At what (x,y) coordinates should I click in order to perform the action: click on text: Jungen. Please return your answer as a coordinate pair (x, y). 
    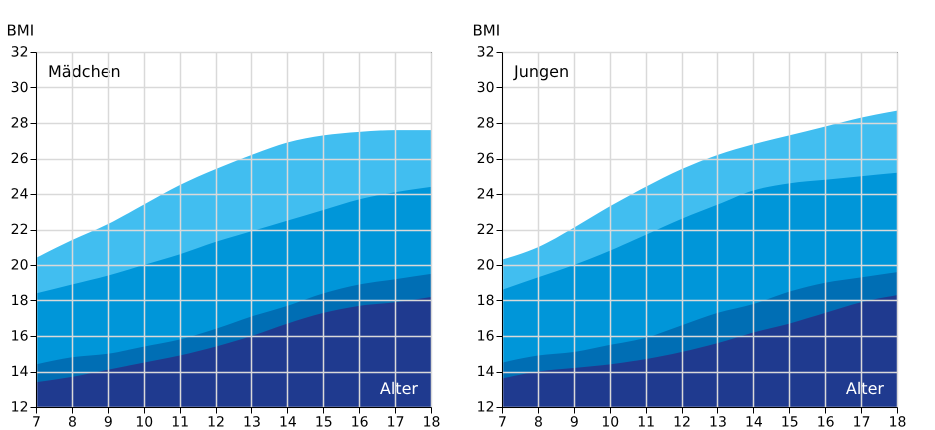
    Looking at the image, I should click on (541, 71).